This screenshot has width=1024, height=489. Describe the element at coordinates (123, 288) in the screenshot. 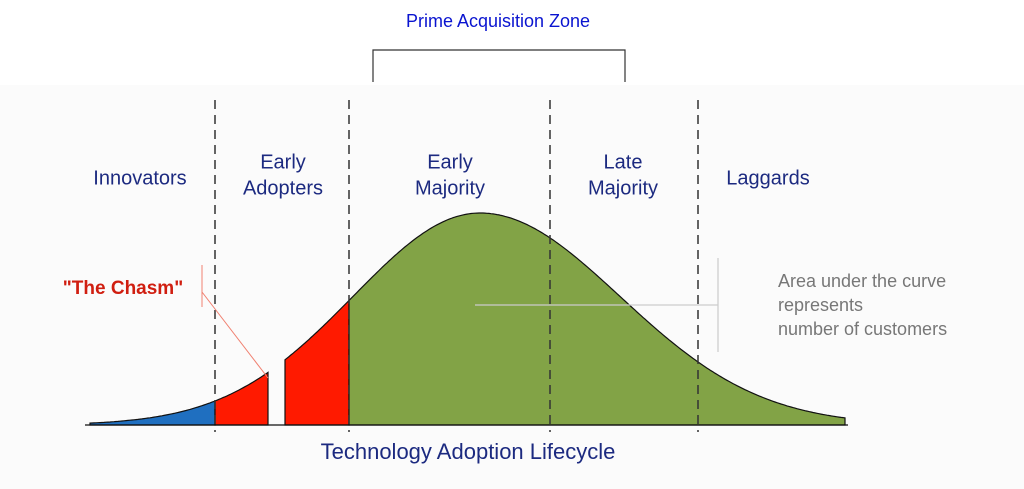

I see `chasm-label: "The Chasm"` at that location.